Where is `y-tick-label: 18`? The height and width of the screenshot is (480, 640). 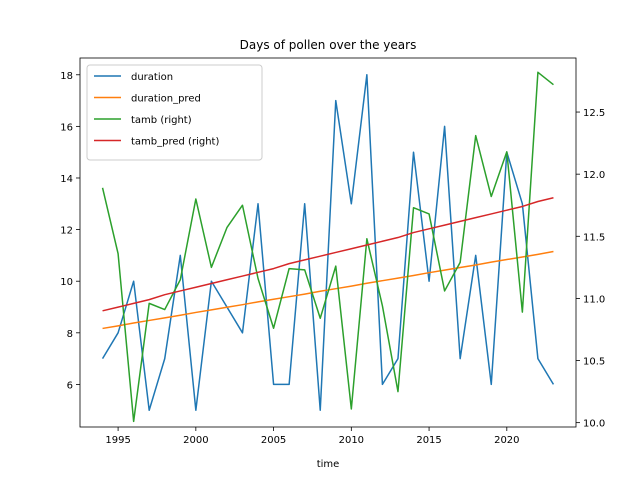
y-tick-label: 18 is located at coordinates (66, 76).